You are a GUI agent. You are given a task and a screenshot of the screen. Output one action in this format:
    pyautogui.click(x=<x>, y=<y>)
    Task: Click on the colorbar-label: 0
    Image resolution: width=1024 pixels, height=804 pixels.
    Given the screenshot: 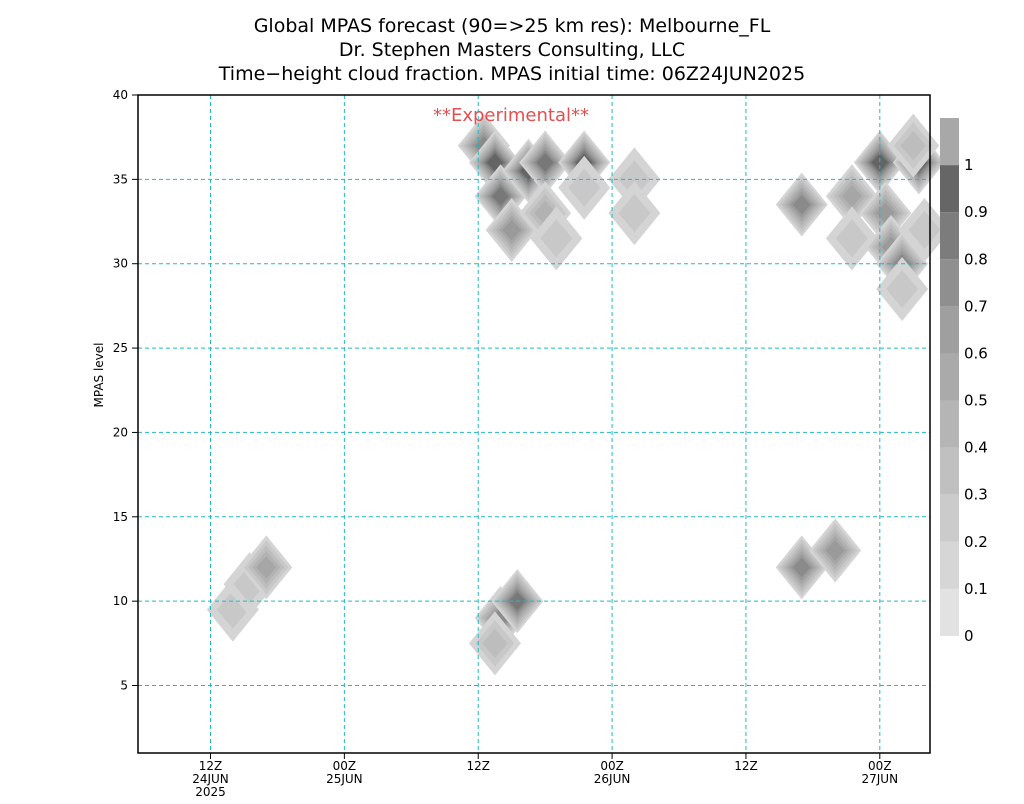 What is the action you would take?
    pyautogui.click(x=969, y=636)
    